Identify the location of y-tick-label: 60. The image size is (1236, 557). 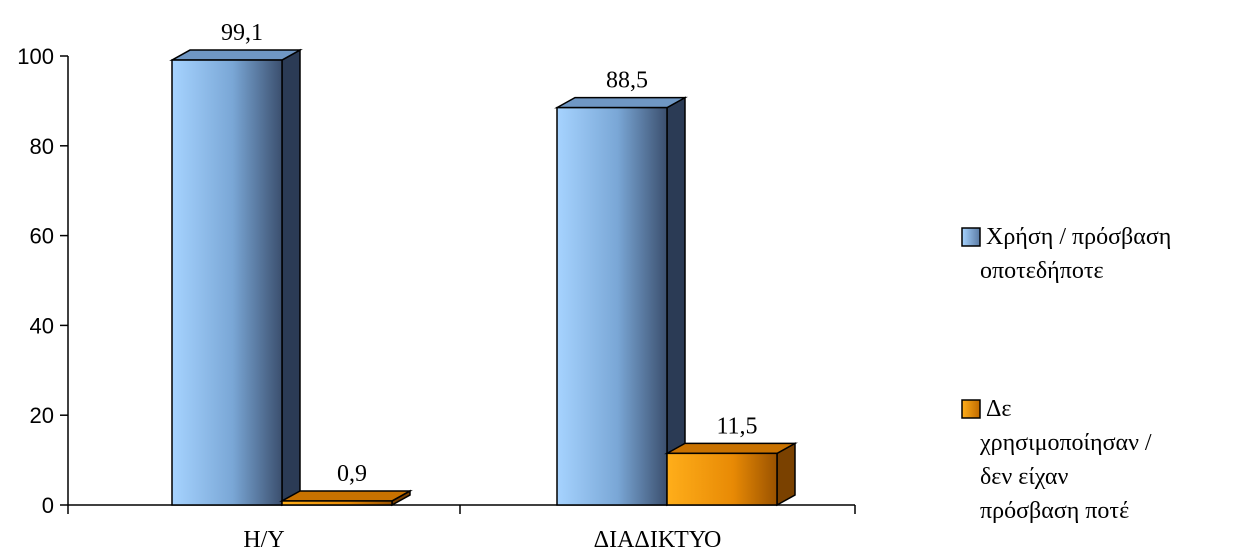
(42, 236).